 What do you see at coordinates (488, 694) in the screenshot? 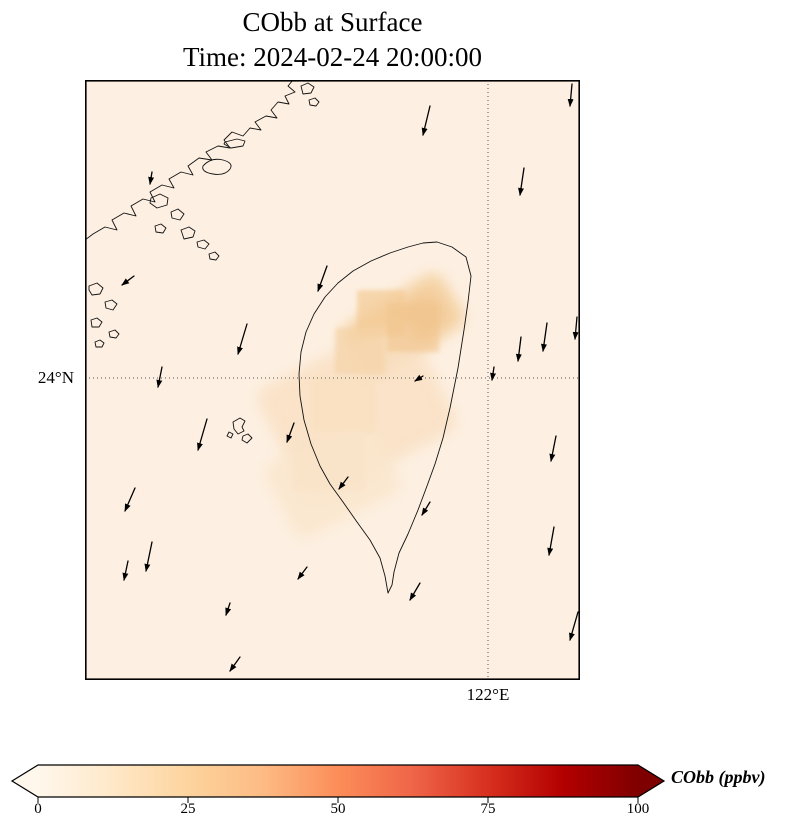
I see `lon-tick-label: 122°E` at bounding box center [488, 694].